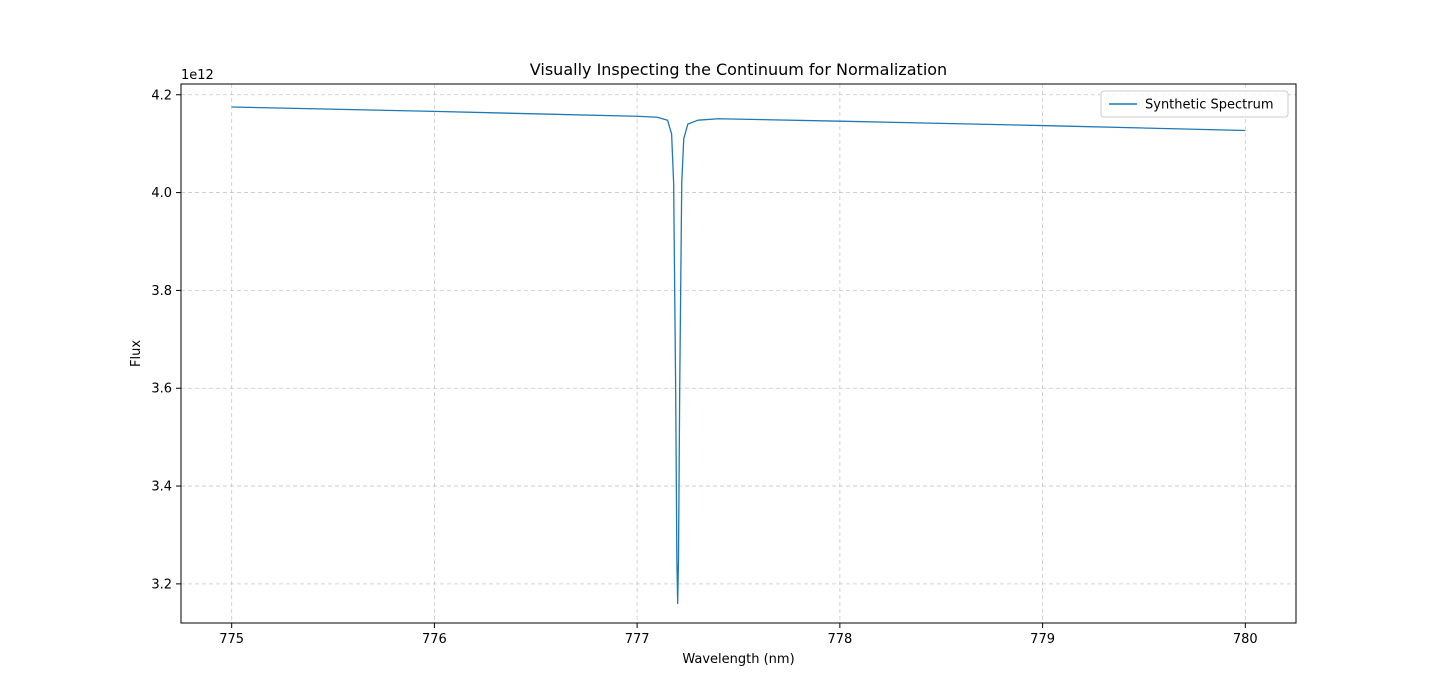 This screenshot has width=1440, height=700. I want to click on x-tick-label: 779, so click(1042, 639).